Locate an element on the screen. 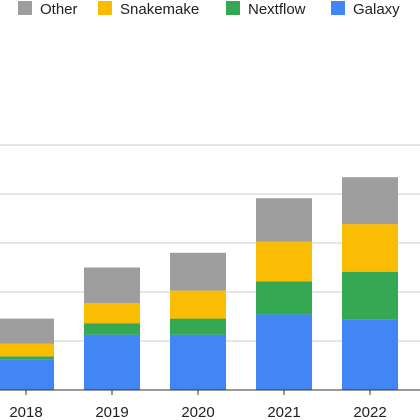 The width and height of the screenshot is (420, 420). bar-segment-snakemake-2019 is located at coordinates (112, 313).